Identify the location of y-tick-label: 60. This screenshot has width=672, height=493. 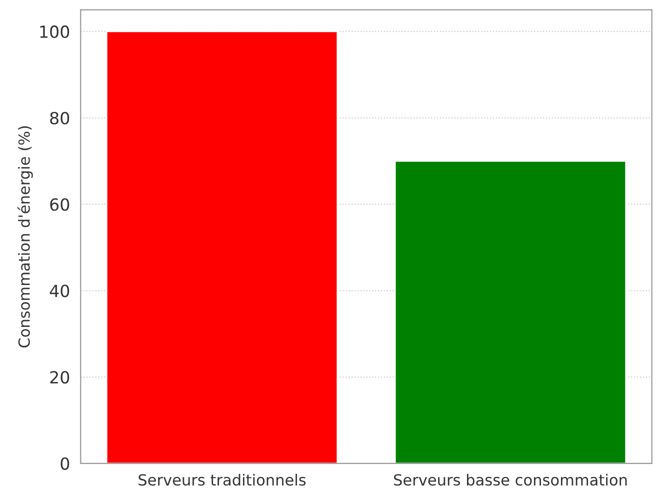
(60, 204).